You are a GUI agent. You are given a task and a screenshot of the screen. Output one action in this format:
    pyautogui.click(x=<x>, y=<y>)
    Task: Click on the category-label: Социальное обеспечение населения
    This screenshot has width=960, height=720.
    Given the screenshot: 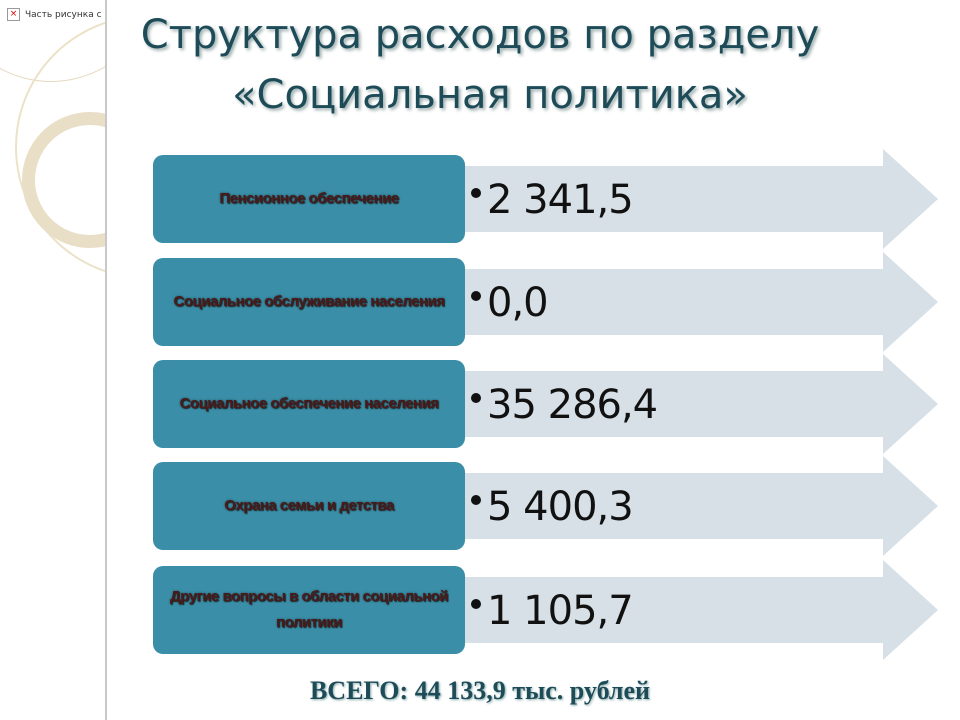 What is the action you would take?
    pyautogui.click(x=309, y=403)
    